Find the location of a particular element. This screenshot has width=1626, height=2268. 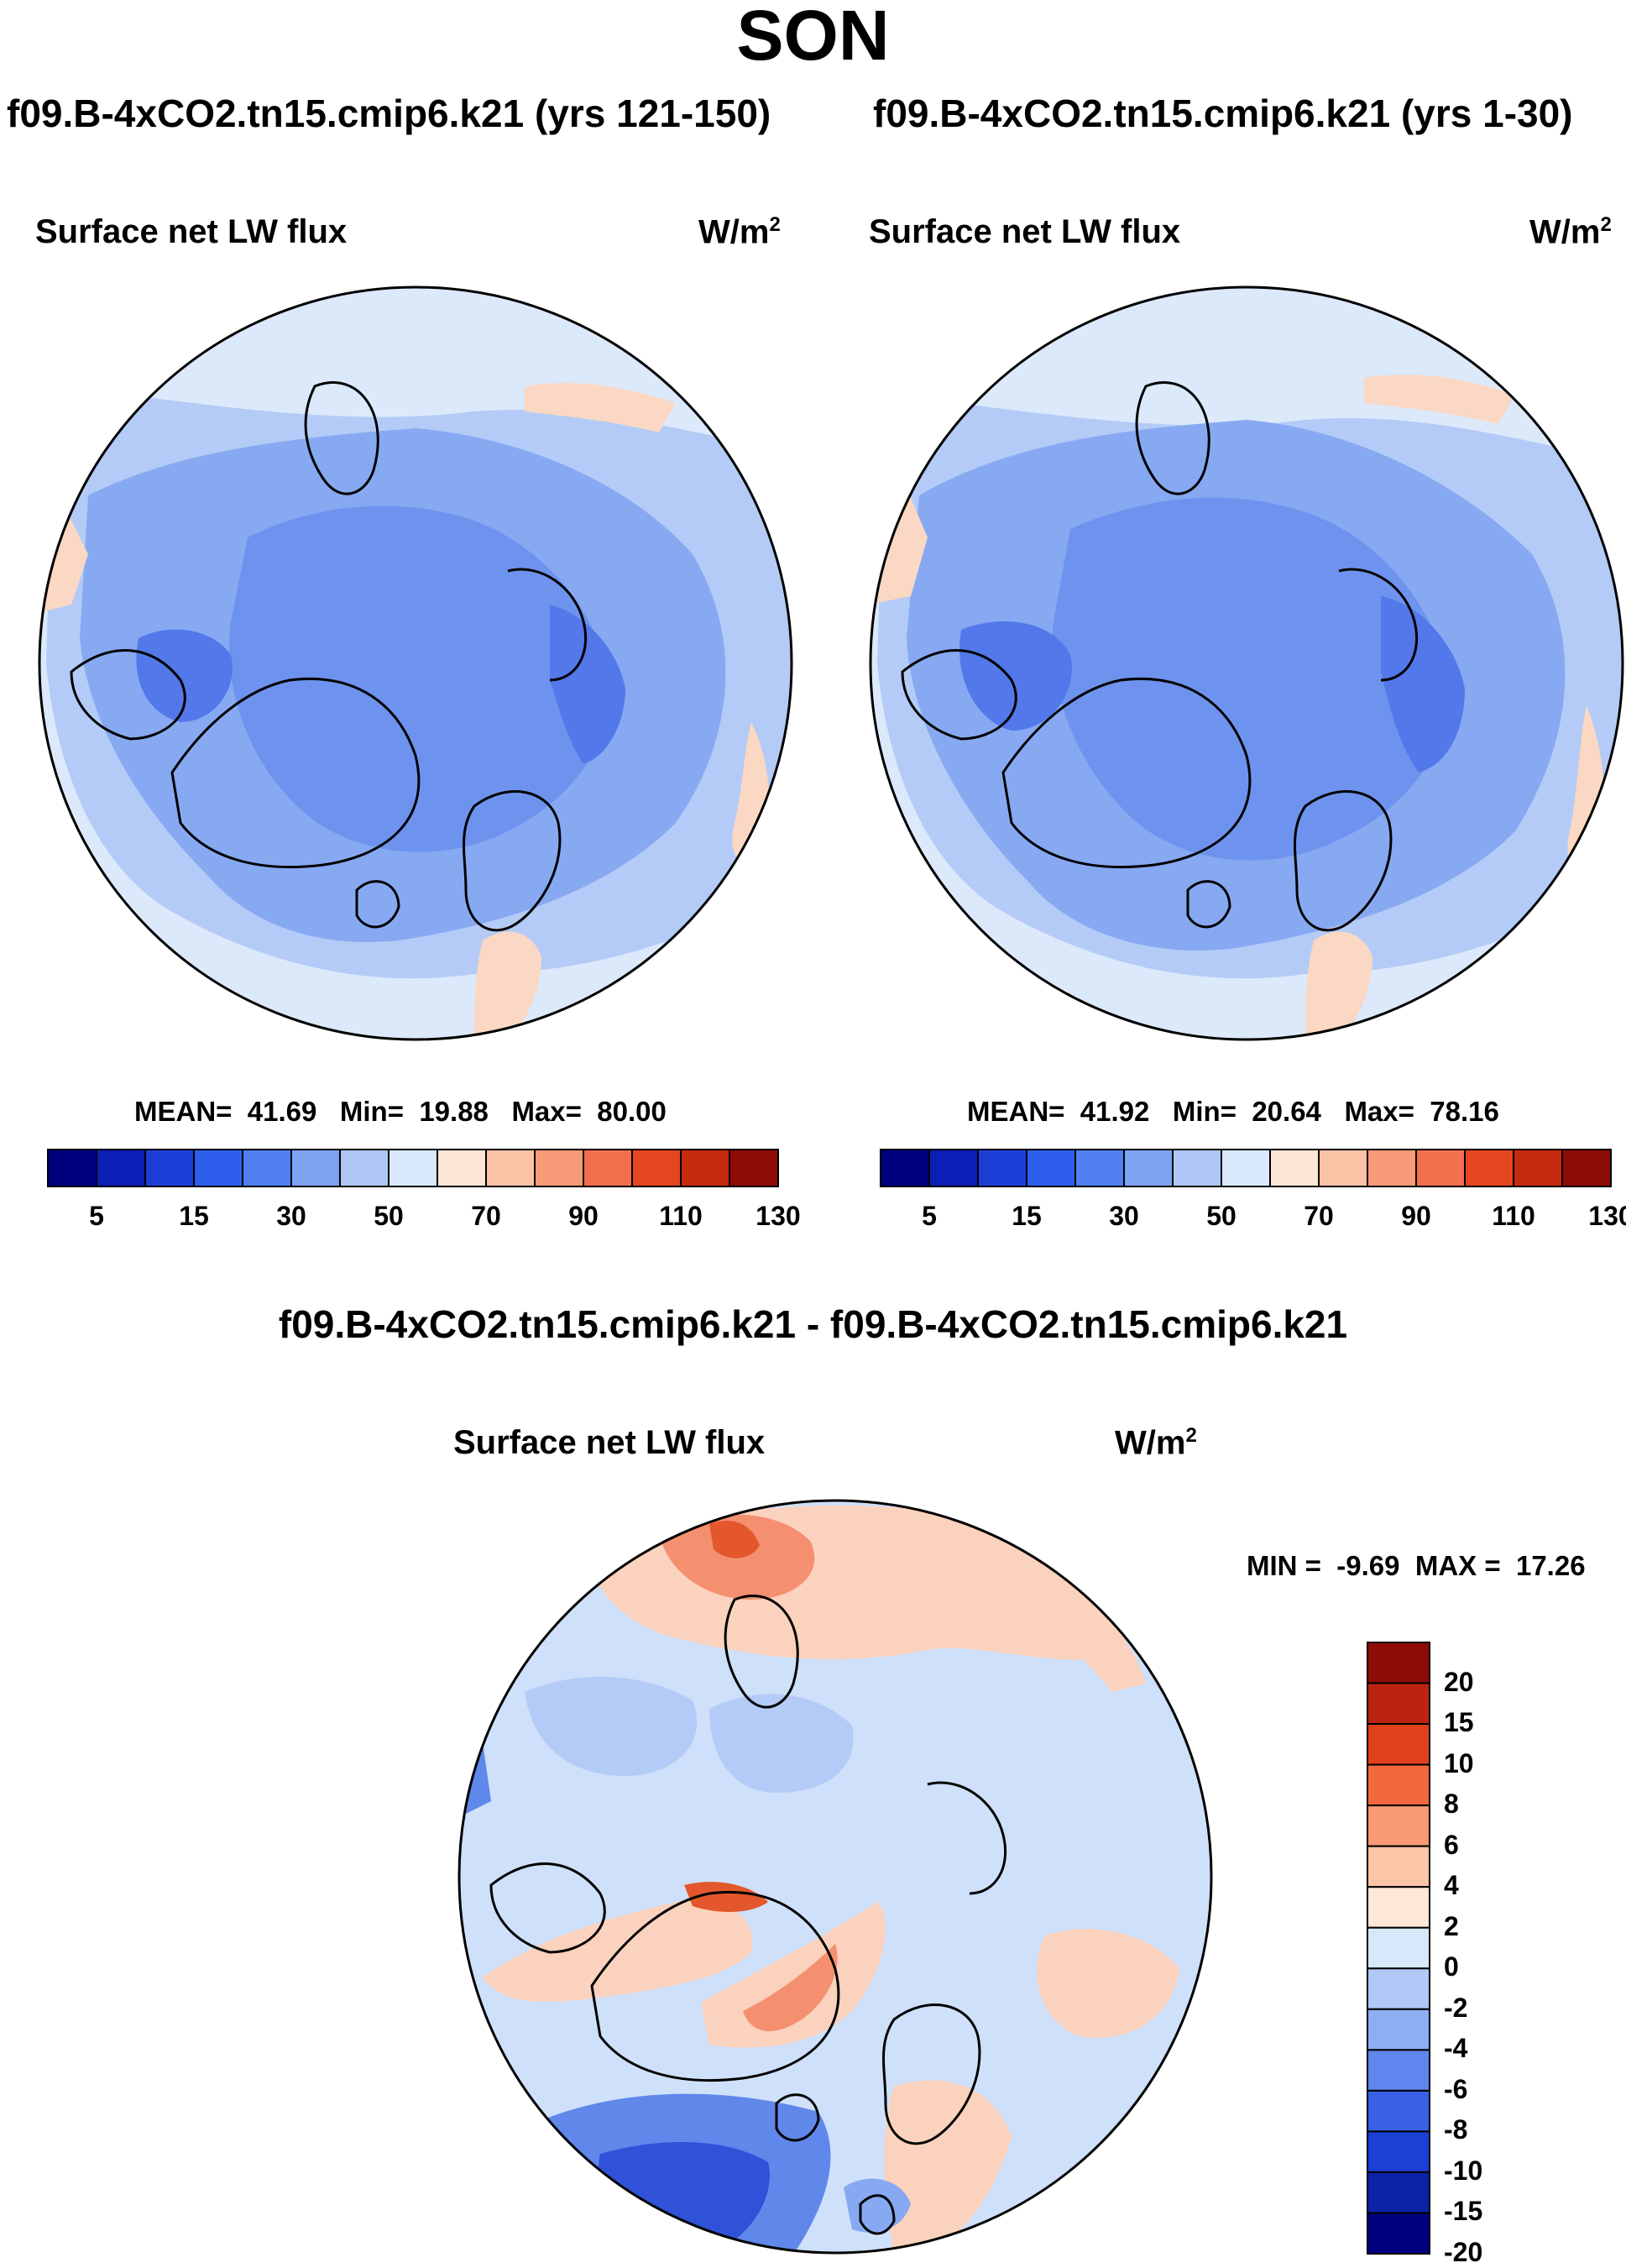

figure-title: SON is located at coordinates (813, 38).